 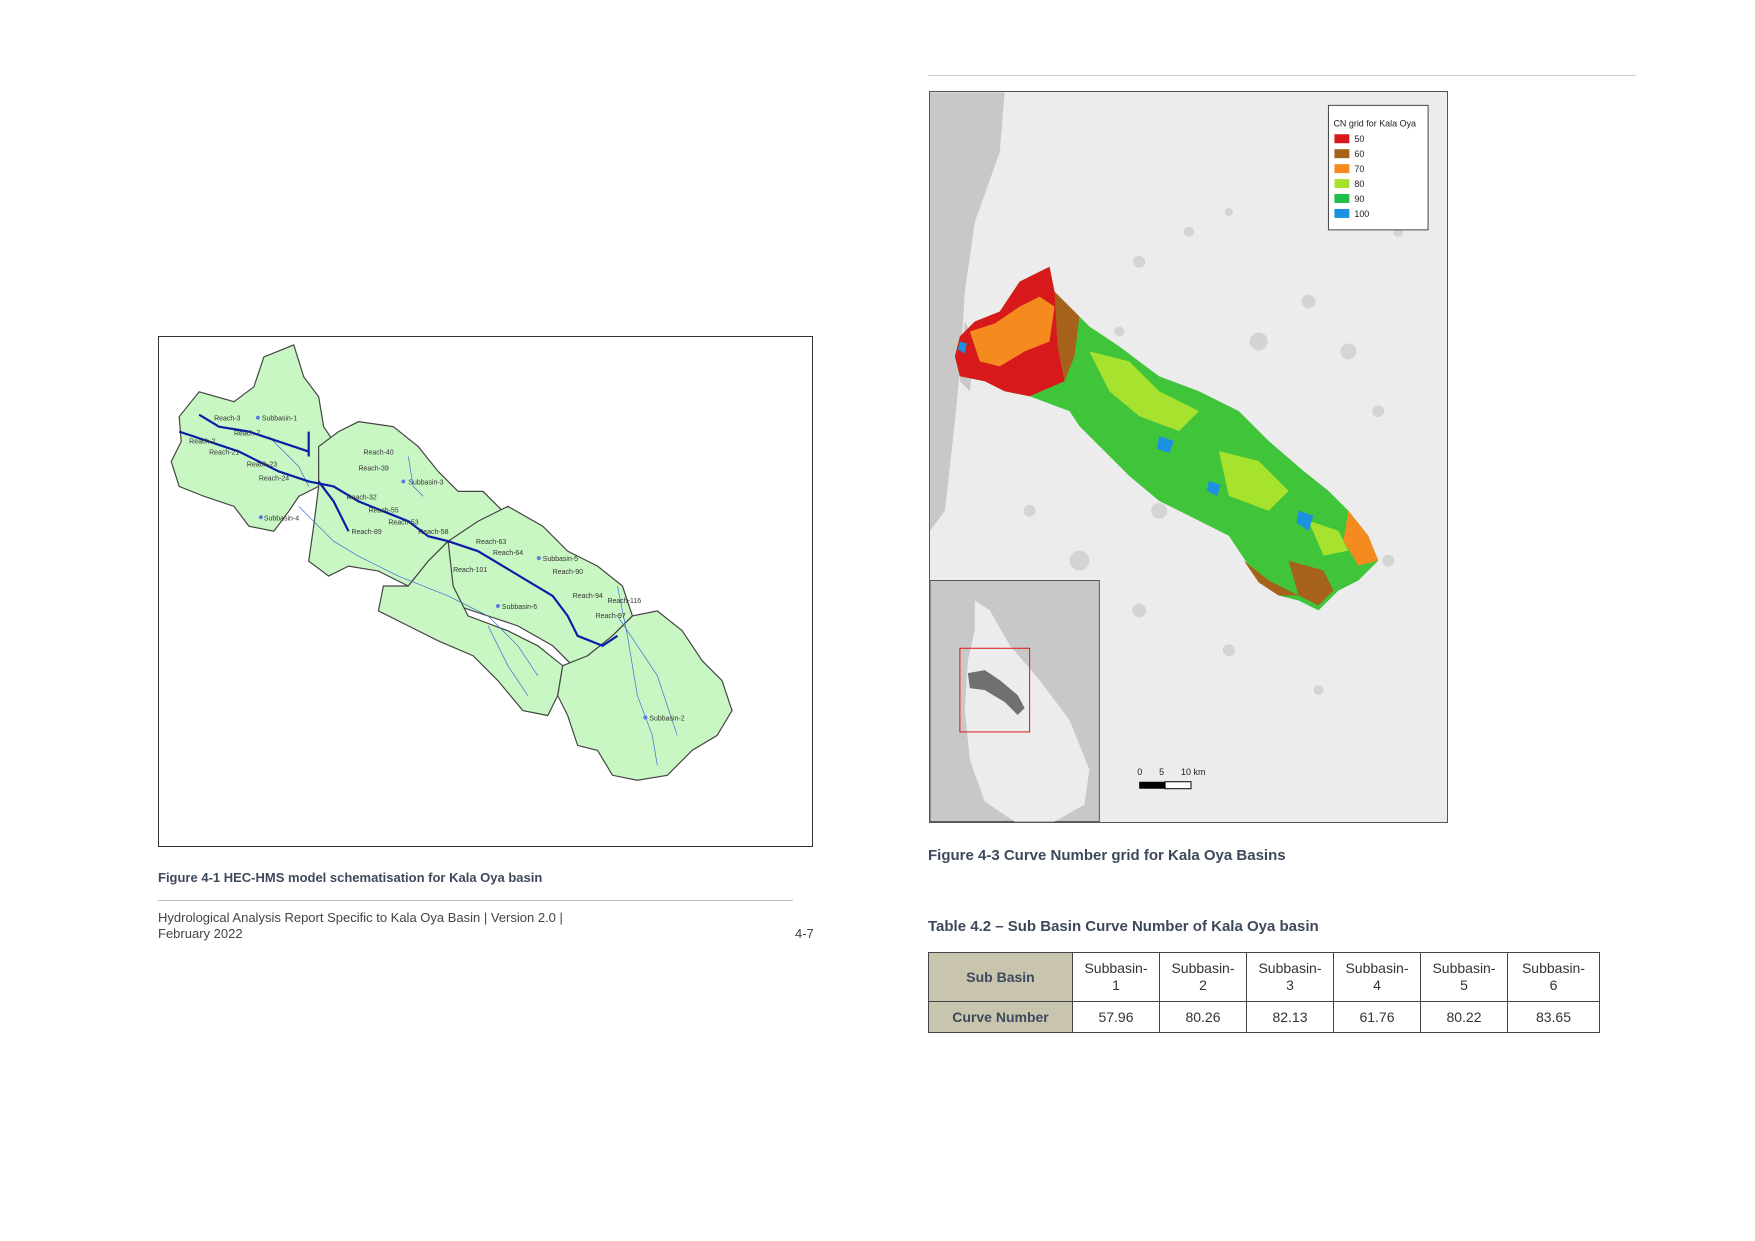 I want to click on svg-text: Subbasin-2, so click(x=666, y=718).